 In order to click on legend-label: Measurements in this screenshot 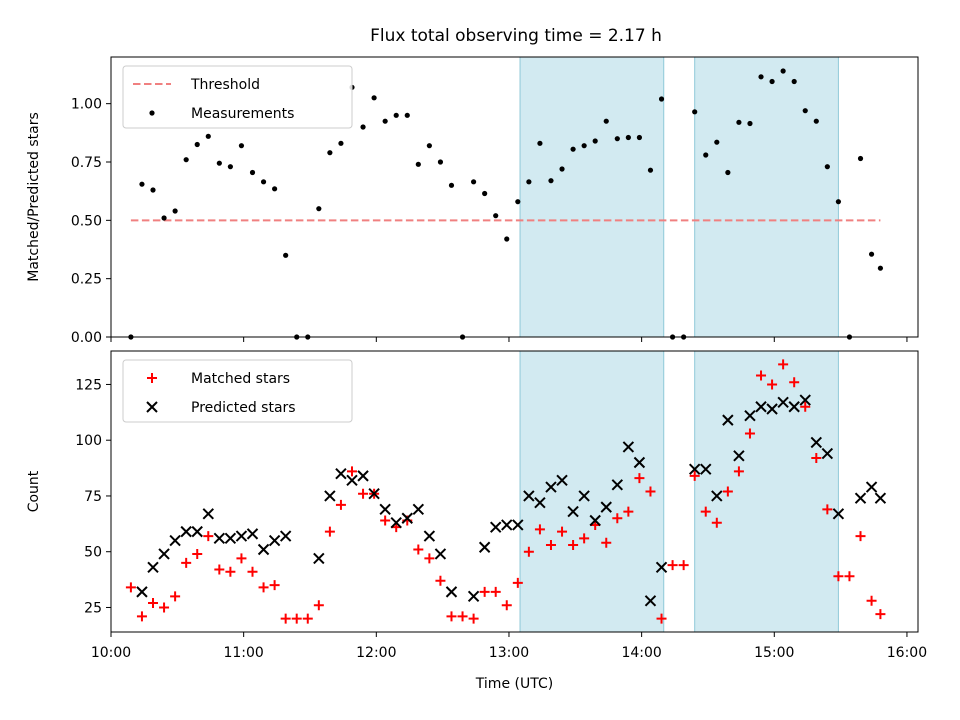, I will do `click(242, 114)`.